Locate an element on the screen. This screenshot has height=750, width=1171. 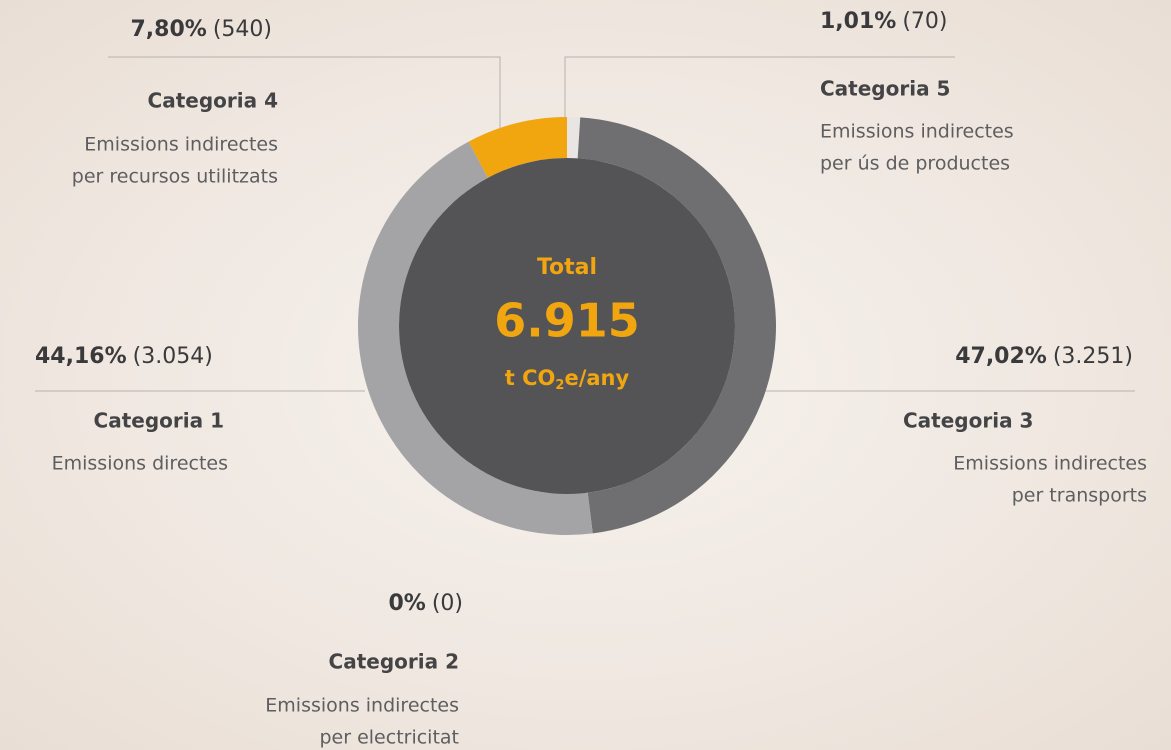
percent-label: 44,16% is located at coordinates (81, 356).